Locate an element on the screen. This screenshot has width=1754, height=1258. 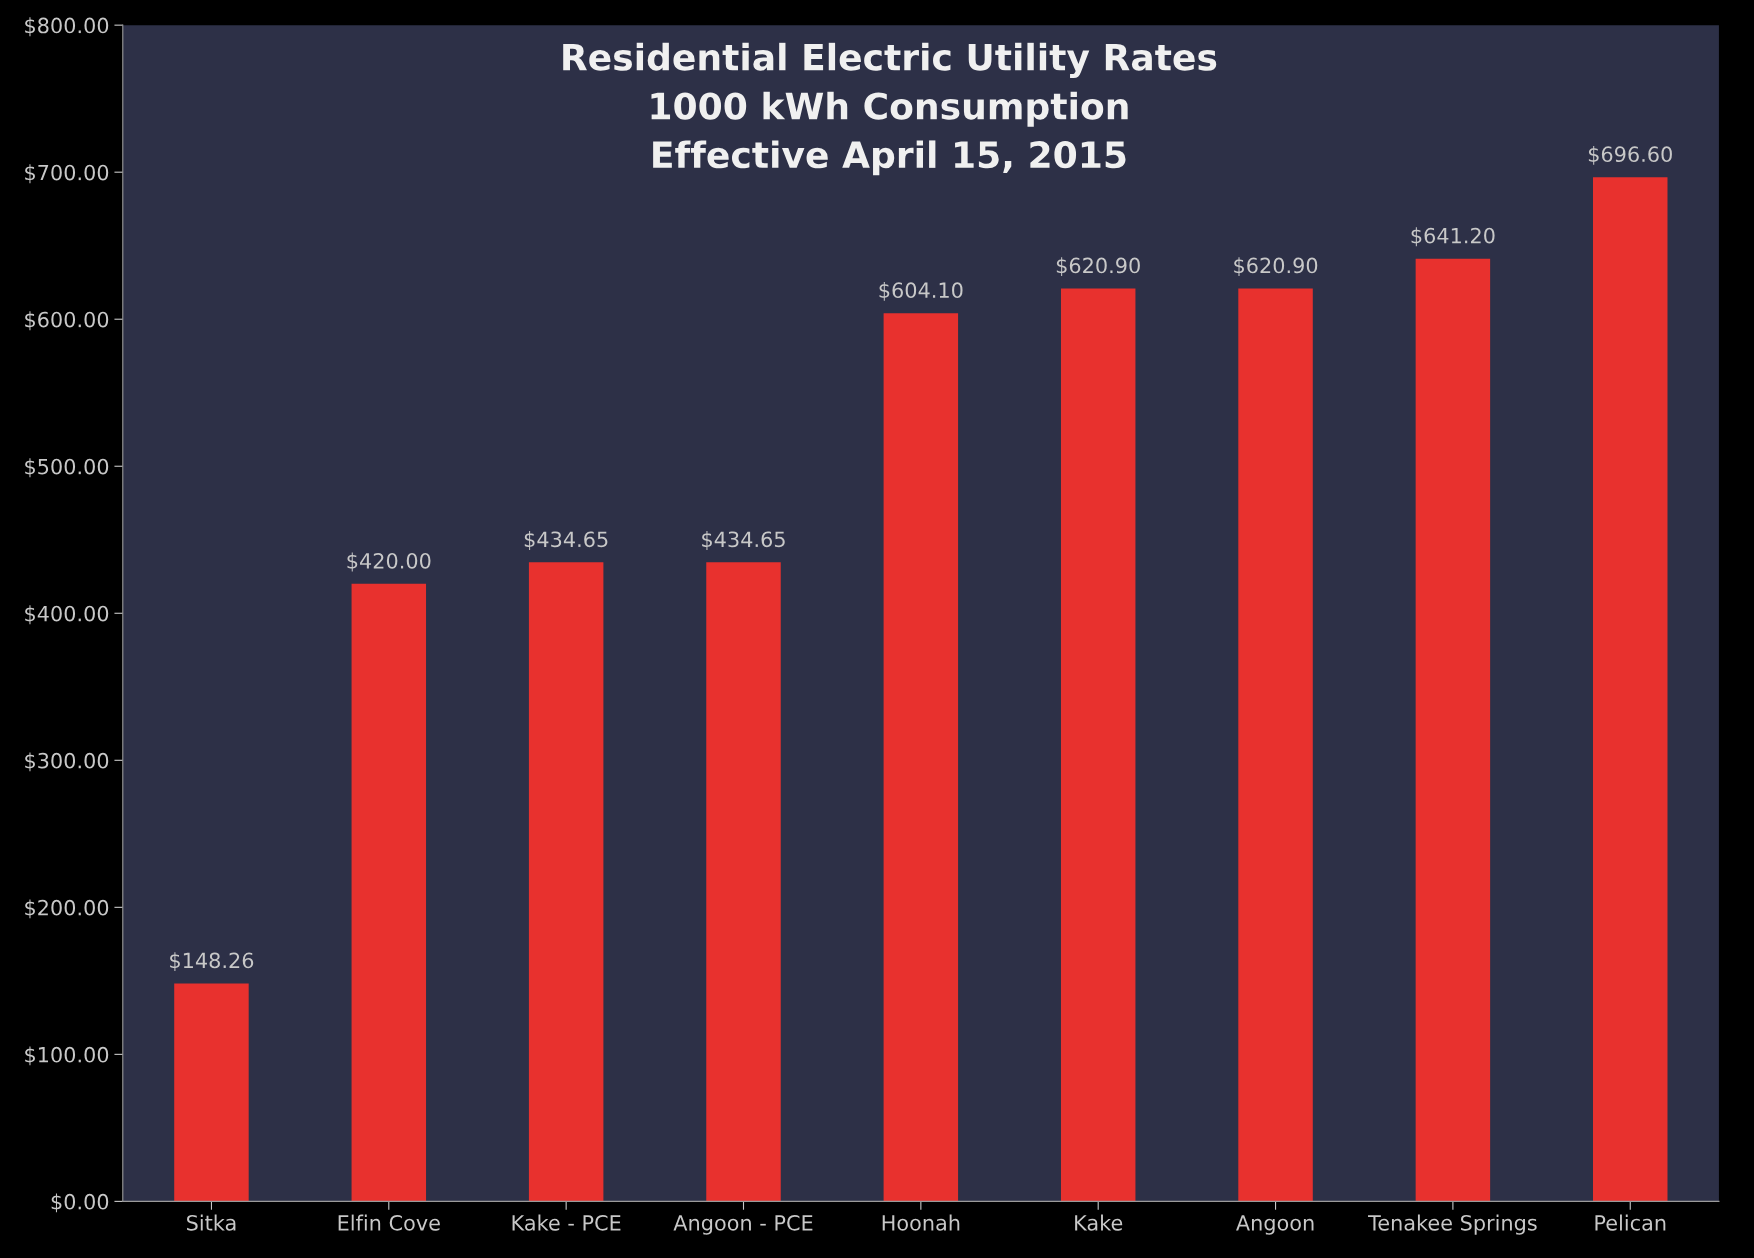
x-tick-label: Tenakee Springs is located at coordinates (1452, 1224).